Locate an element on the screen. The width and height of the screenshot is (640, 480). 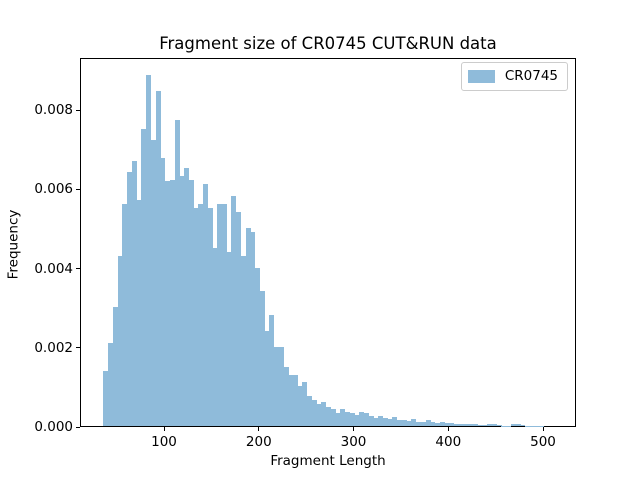
x-tick-label: 300 is located at coordinates (353, 442).